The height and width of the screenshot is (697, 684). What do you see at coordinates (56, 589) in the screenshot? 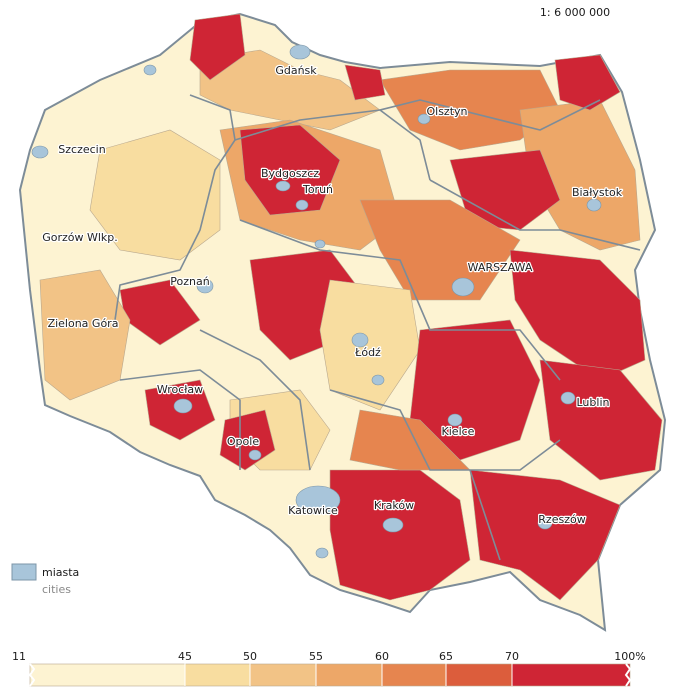
I see `legend-sublabel: cities` at bounding box center [56, 589].